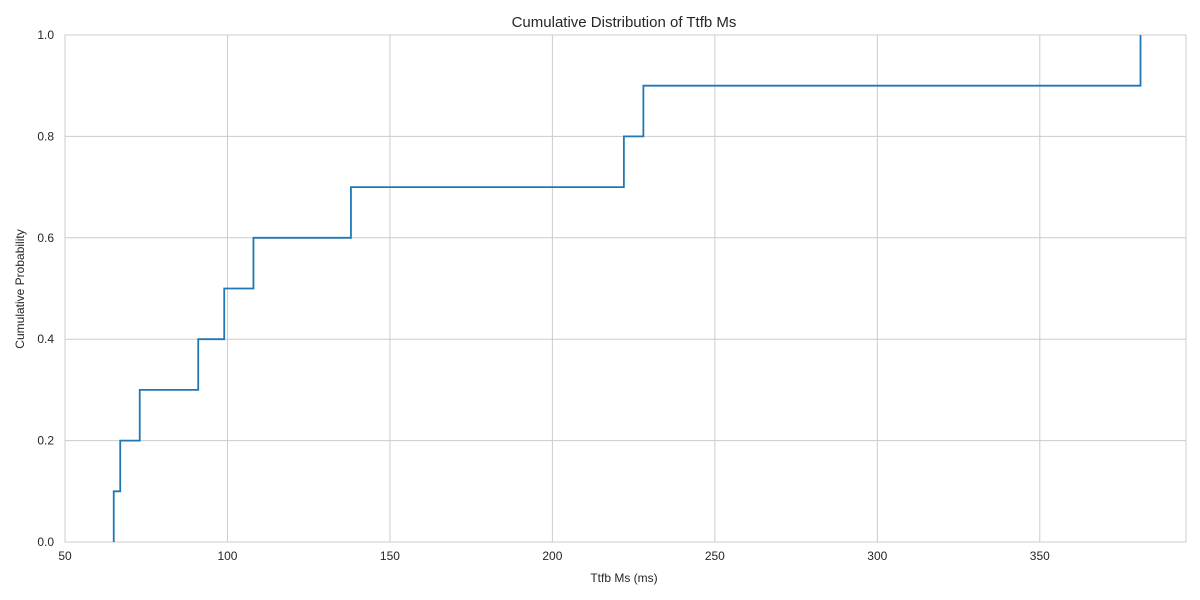 The width and height of the screenshot is (1200, 600). What do you see at coordinates (227, 556) in the screenshot?
I see `x-tick-label: 100` at bounding box center [227, 556].